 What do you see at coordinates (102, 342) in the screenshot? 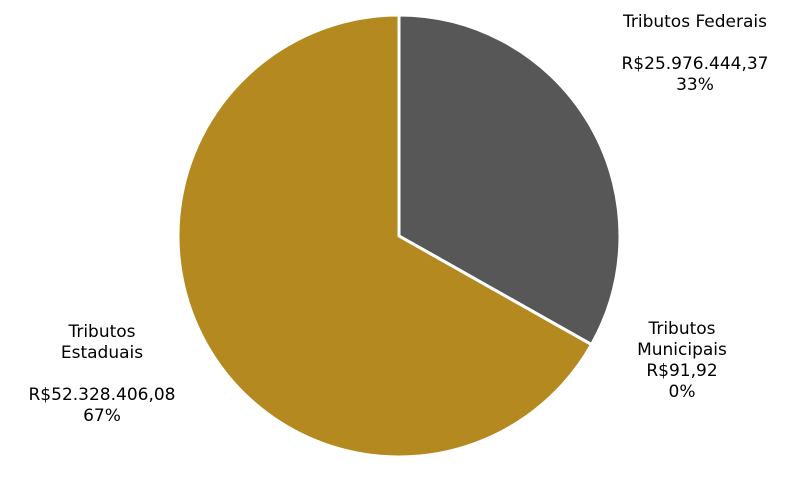
I see `label-estaduais-name: Tributos Estaduais` at bounding box center [102, 342].